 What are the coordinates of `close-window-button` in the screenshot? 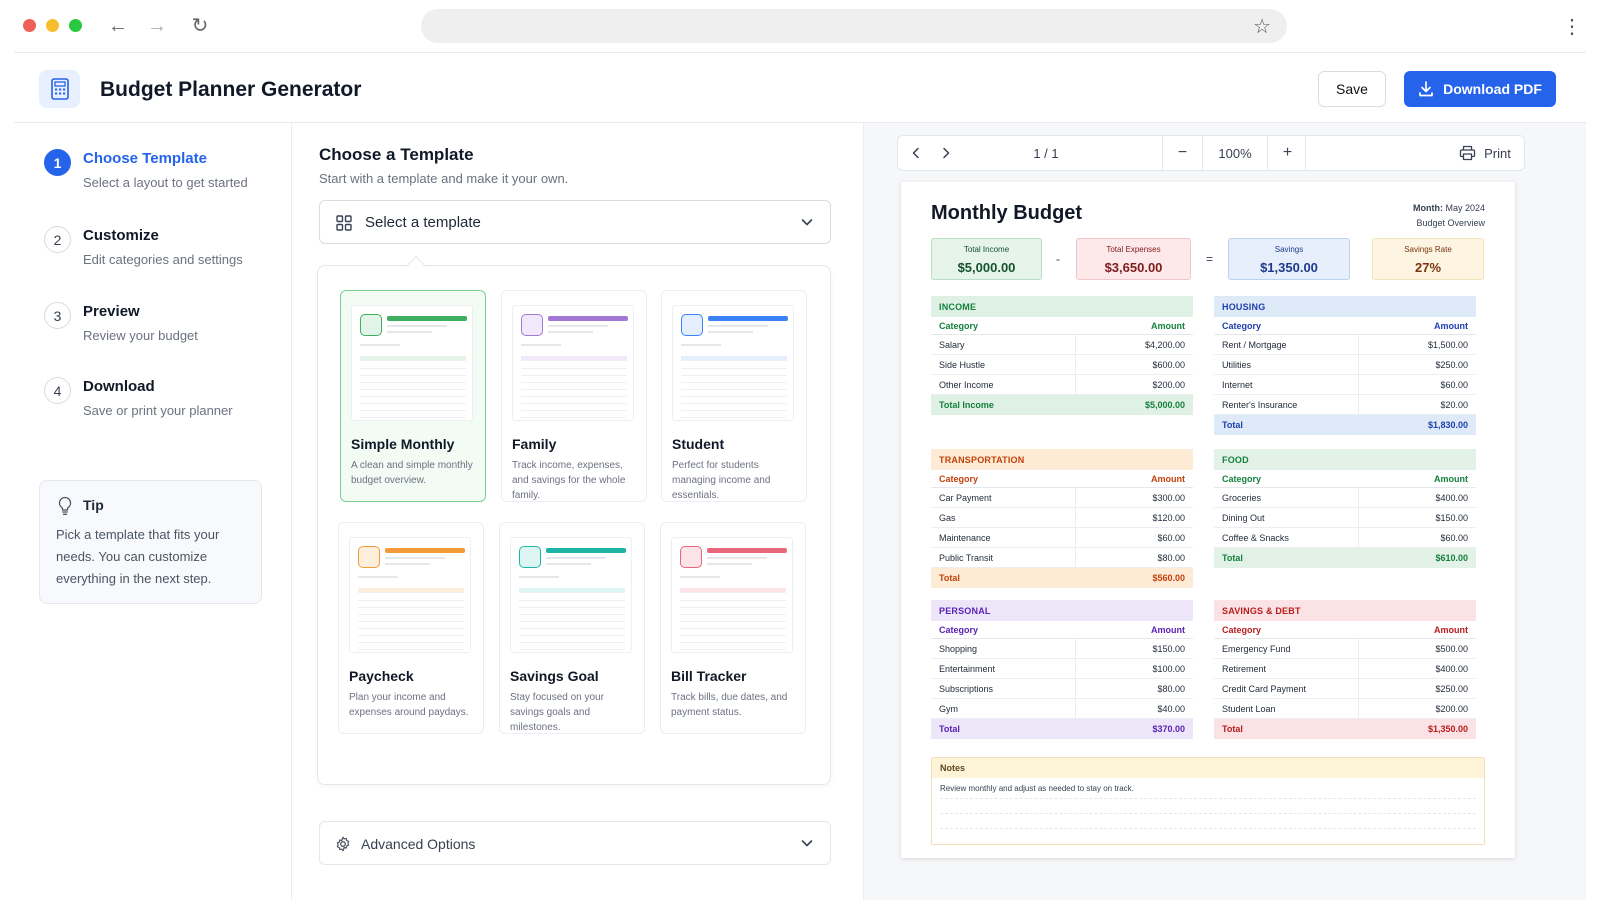 It's located at (29, 25).